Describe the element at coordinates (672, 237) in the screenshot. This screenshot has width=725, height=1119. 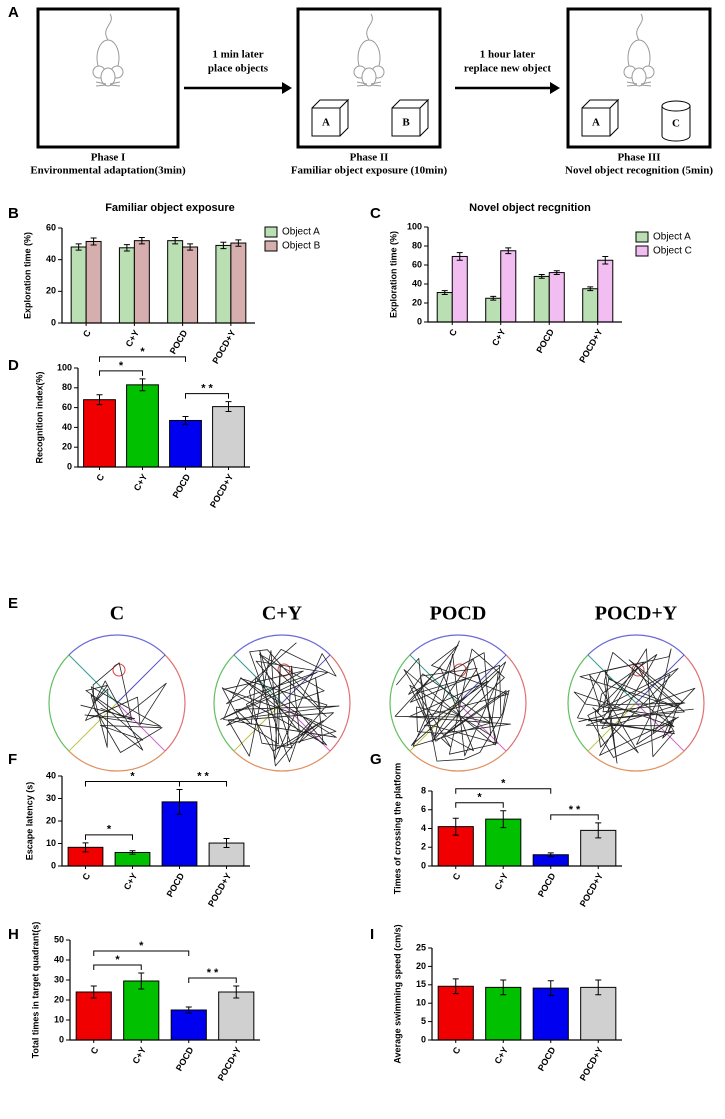
I see `legend-label: Object A` at that location.